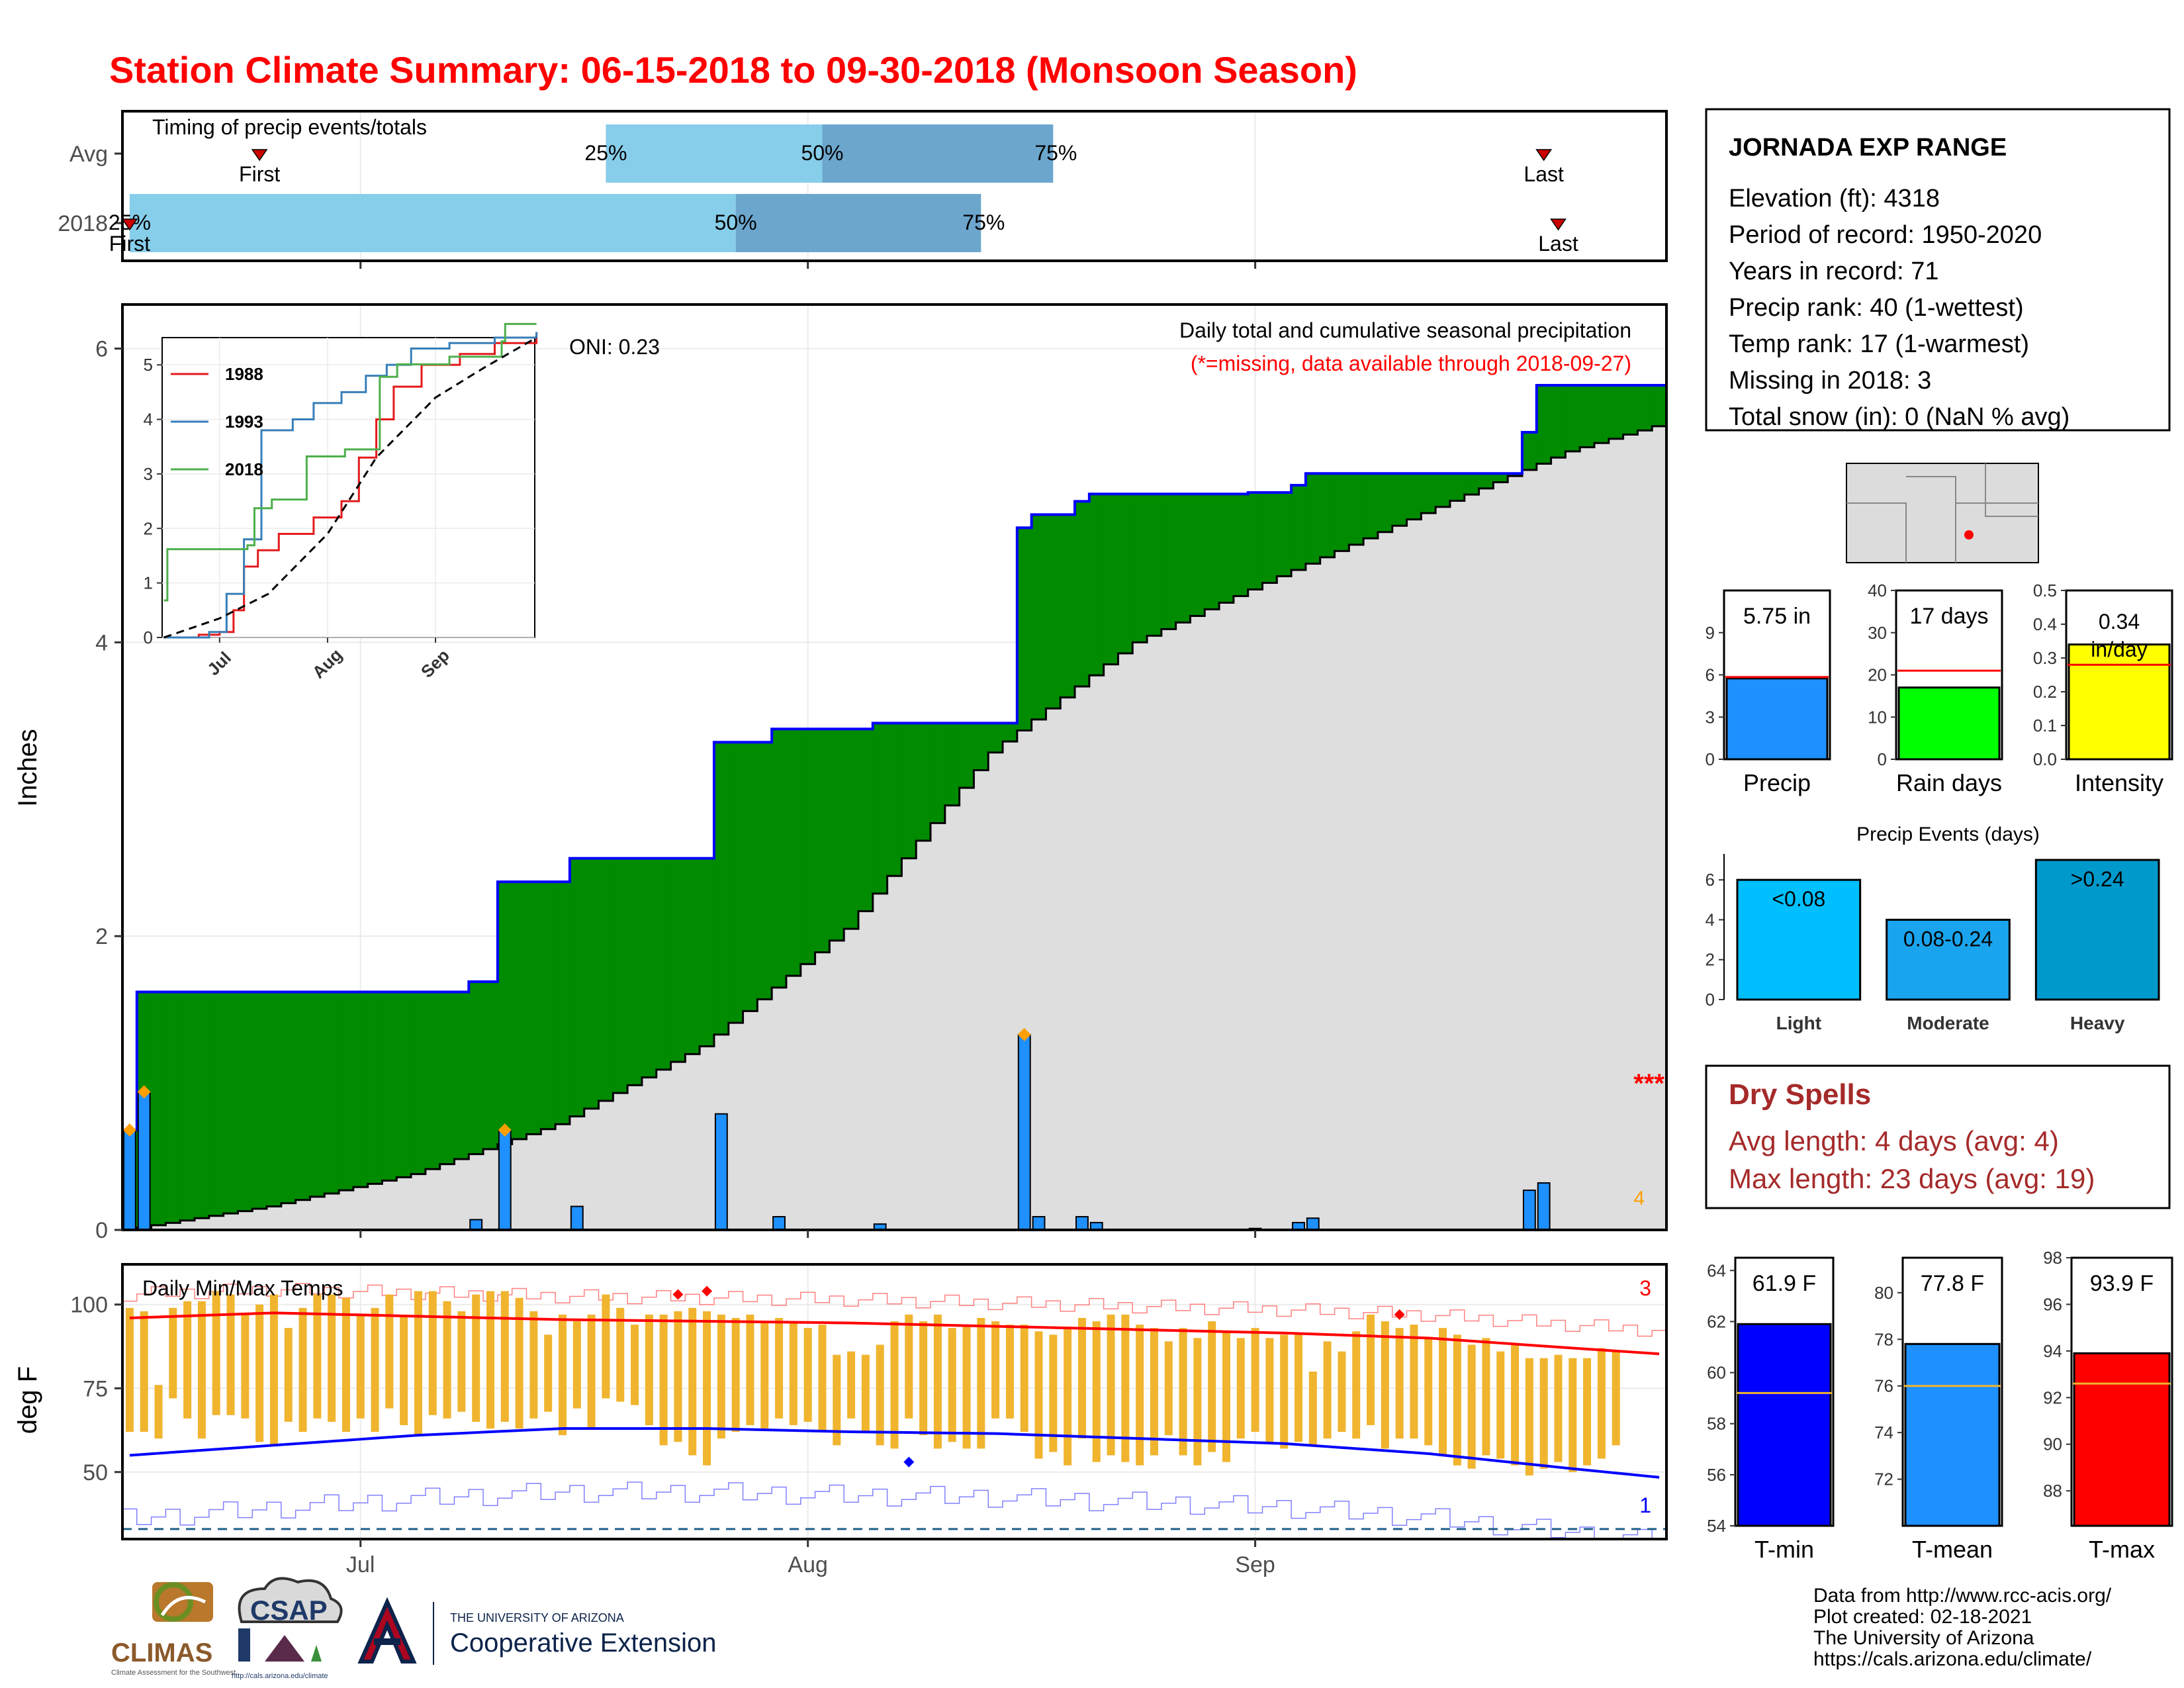  Describe the element at coordinates (2097, 1023) in the screenshot. I see `precip-event-category: Heavy` at that location.